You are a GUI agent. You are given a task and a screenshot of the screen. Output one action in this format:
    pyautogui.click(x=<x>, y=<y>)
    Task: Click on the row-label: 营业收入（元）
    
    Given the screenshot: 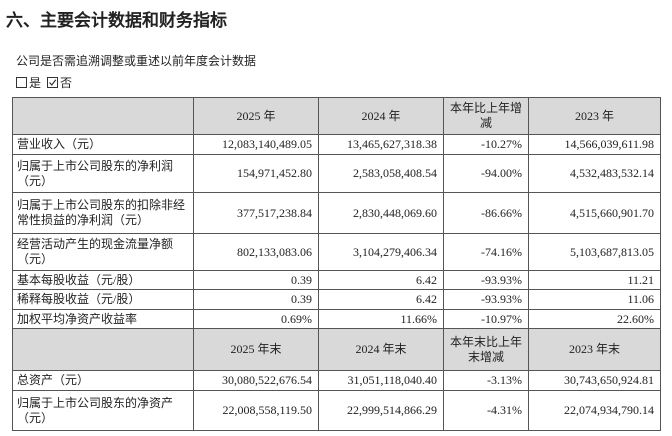 What is the action you would take?
    pyautogui.click(x=103, y=144)
    